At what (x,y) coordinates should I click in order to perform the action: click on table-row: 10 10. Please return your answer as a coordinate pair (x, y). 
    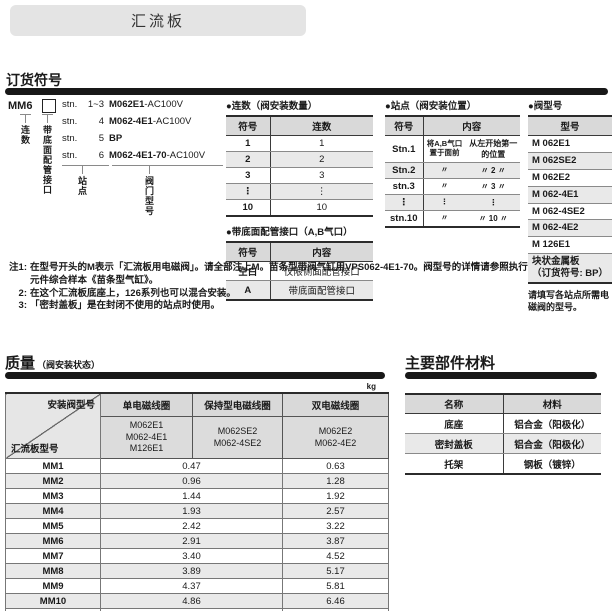
    Looking at the image, I should click on (299, 208).